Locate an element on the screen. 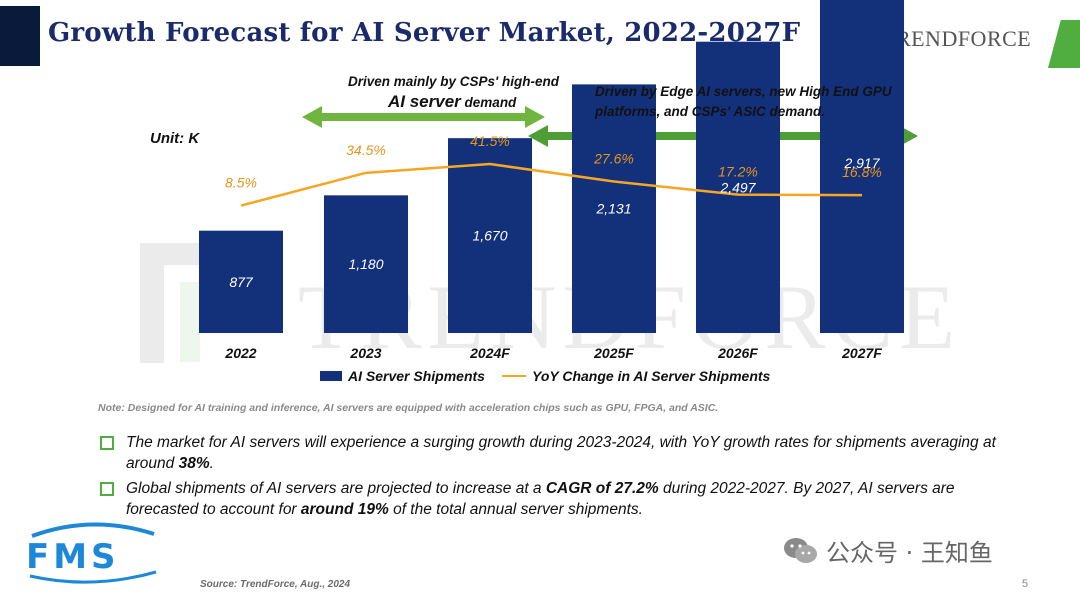  bar-2023 is located at coordinates (366, 264).